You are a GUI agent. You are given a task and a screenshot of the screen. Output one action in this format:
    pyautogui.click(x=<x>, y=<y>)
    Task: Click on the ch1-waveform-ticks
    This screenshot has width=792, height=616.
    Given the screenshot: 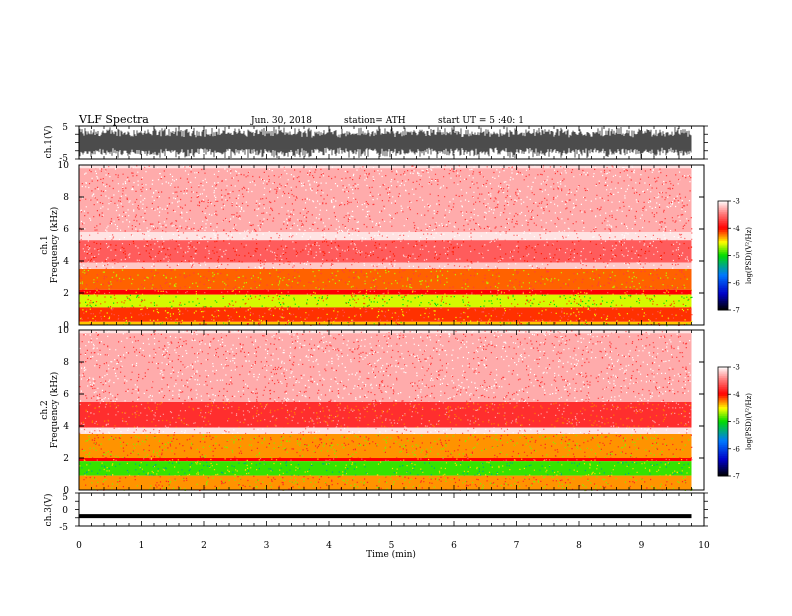 What is the action you would take?
    pyautogui.click(x=391, y=142)
    